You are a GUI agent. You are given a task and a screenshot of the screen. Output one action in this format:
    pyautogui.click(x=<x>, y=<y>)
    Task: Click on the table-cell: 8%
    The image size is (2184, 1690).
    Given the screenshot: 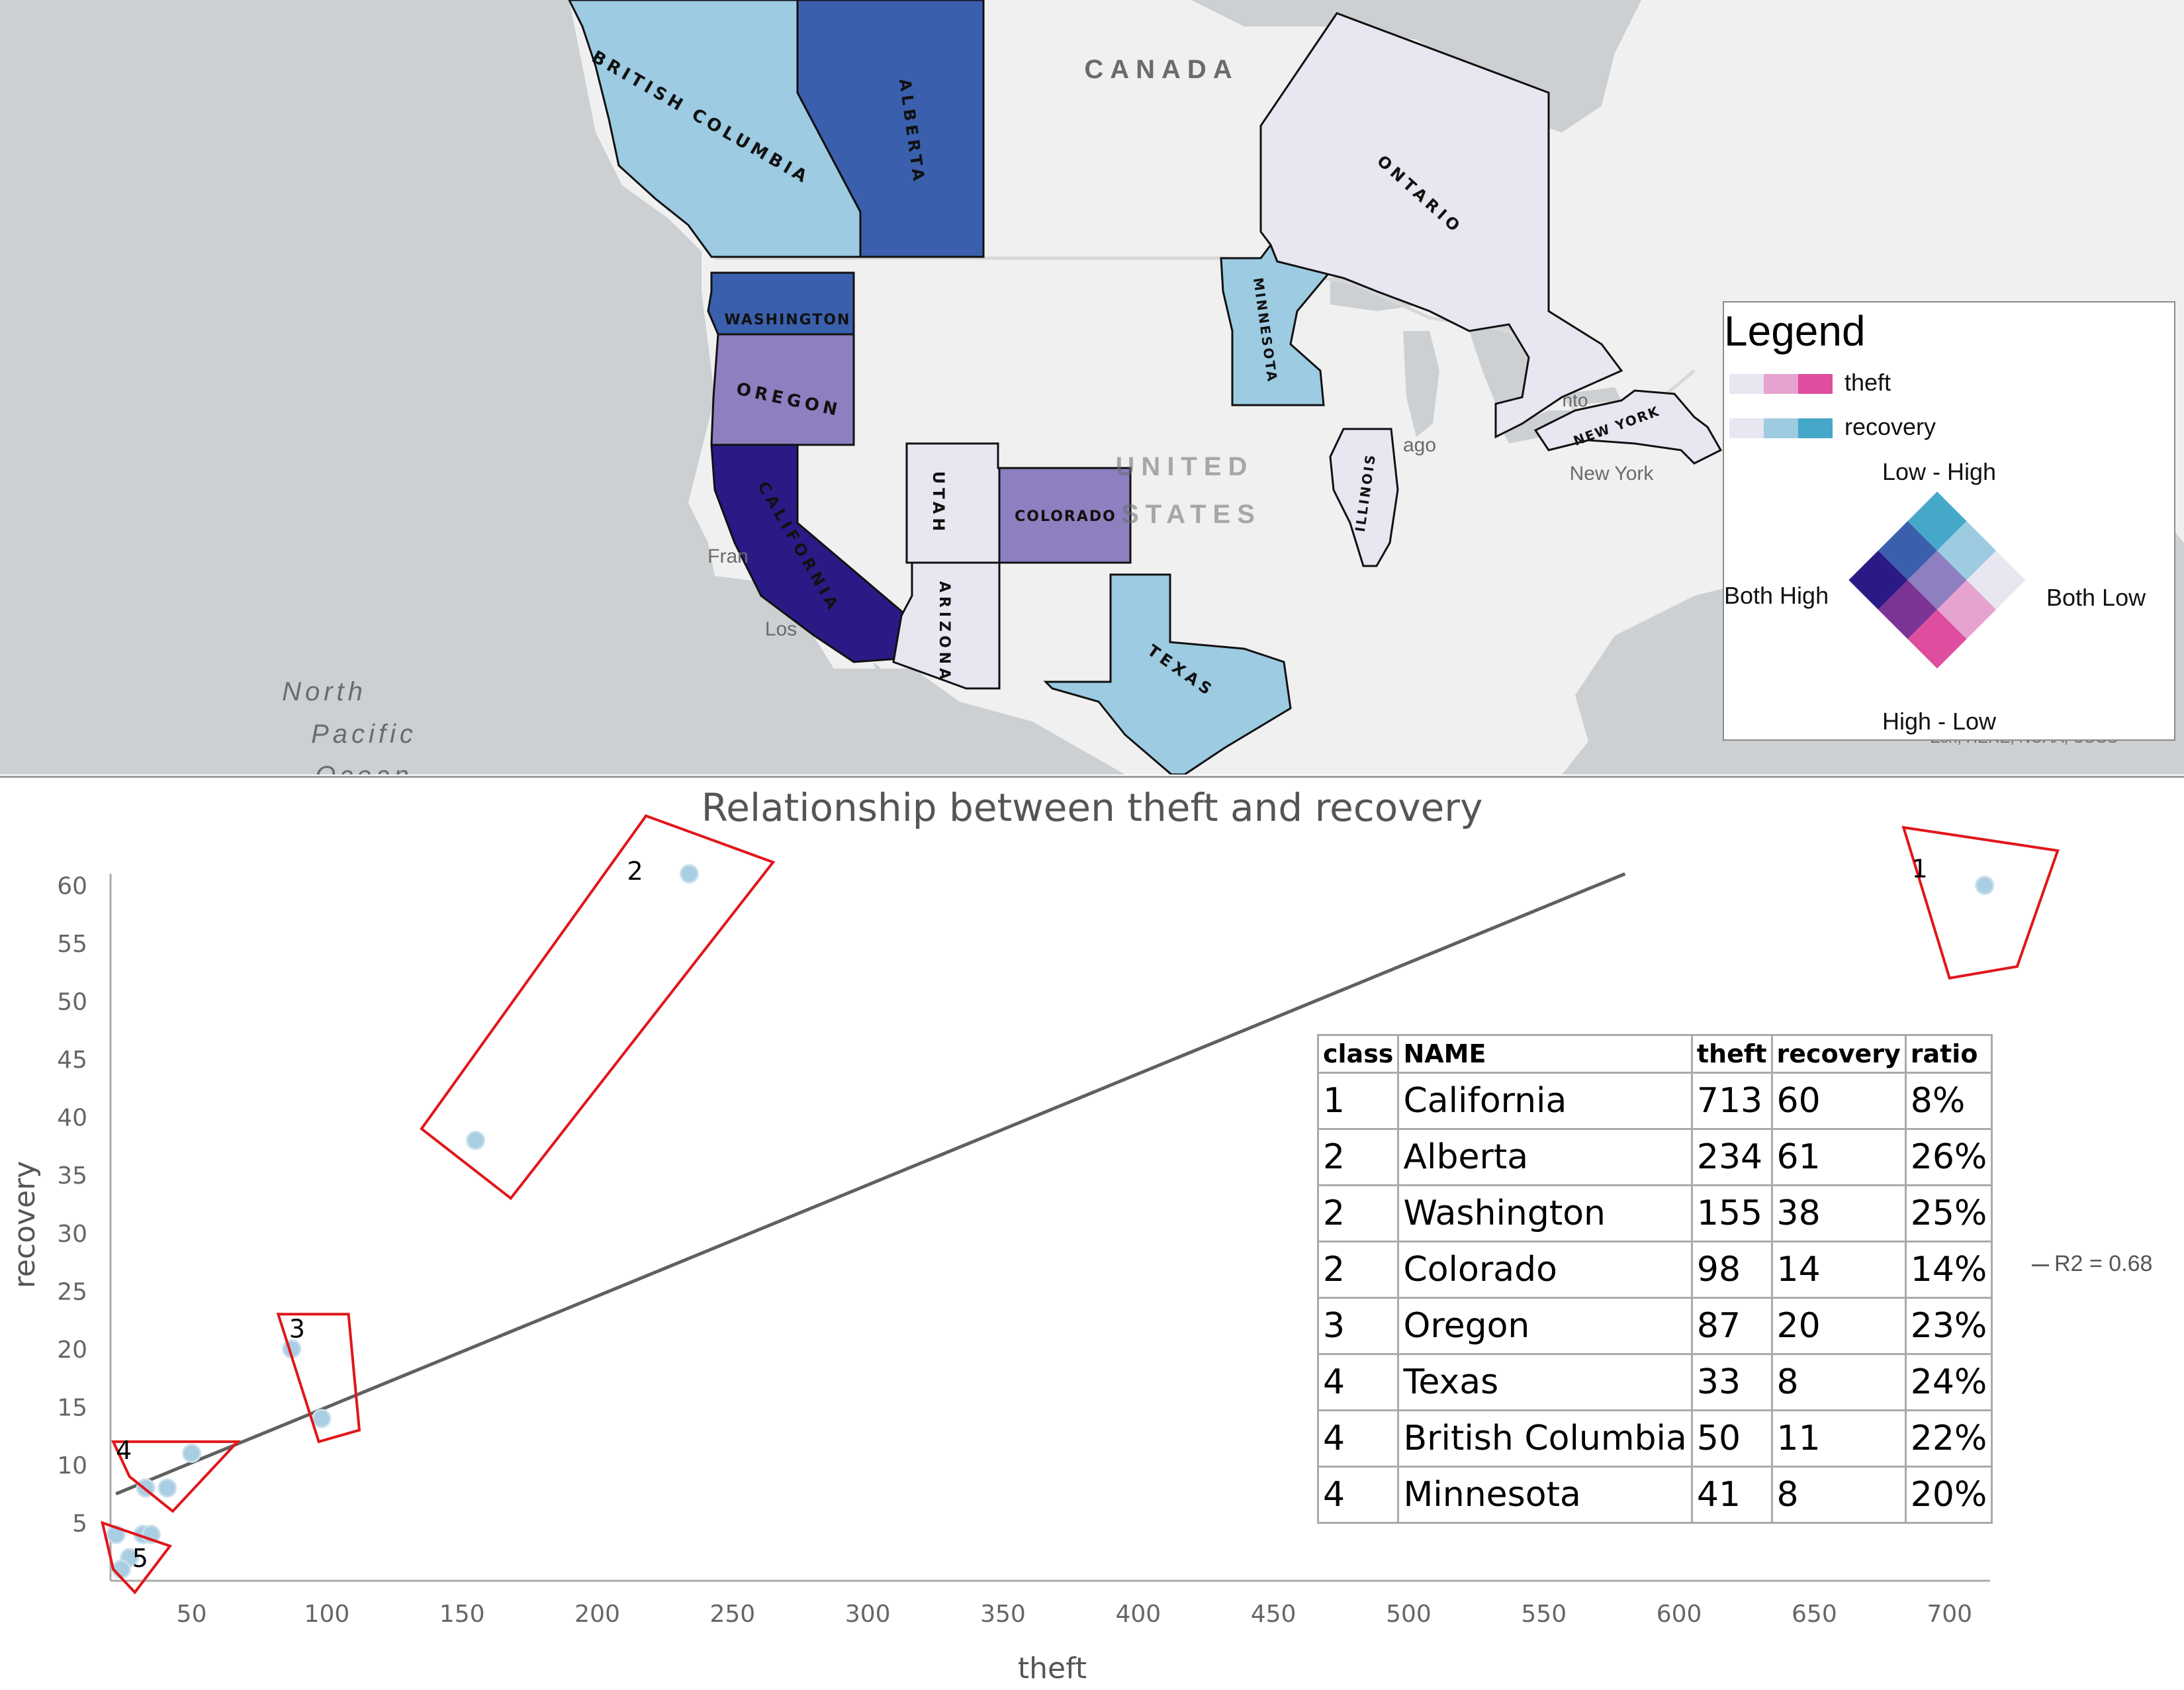 What is the action you would take?
    pyautogui.click(x=1948, y=1101)
    